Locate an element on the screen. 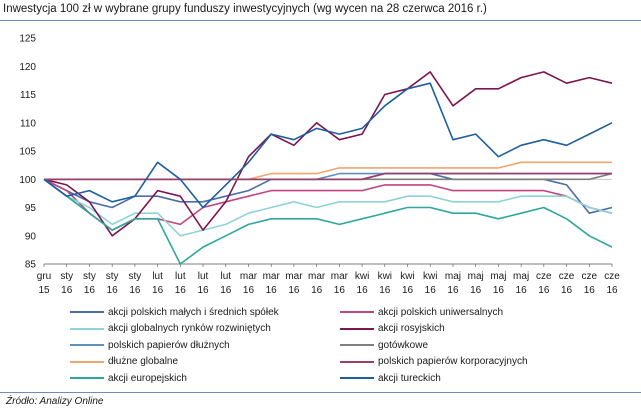  legend-item: akcji polskich małych i średnich spółek is located at coordinates (174, 312).